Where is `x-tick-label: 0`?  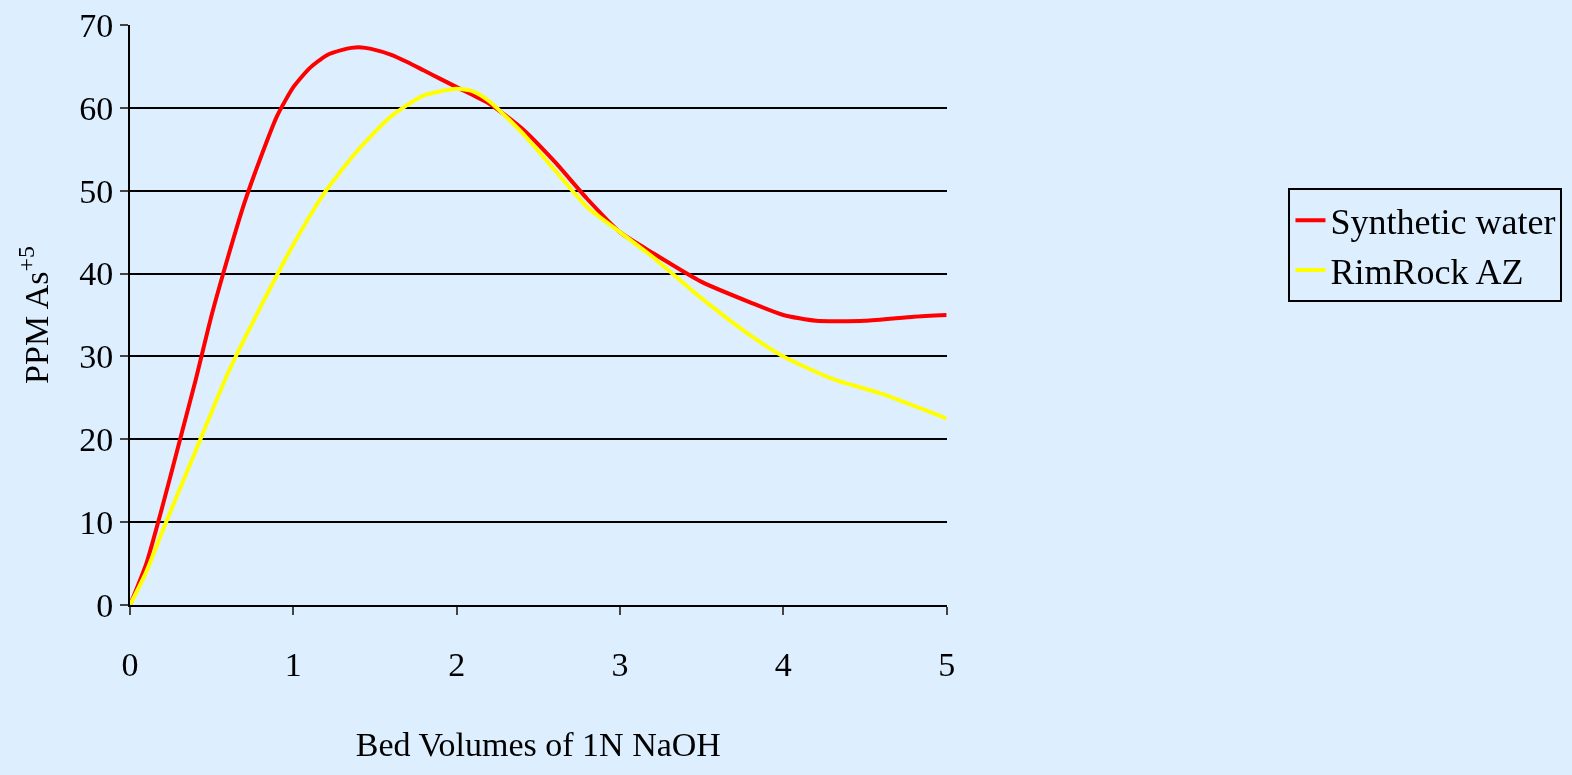
x-tick-label: 0 is located at coordinates (130, 664).